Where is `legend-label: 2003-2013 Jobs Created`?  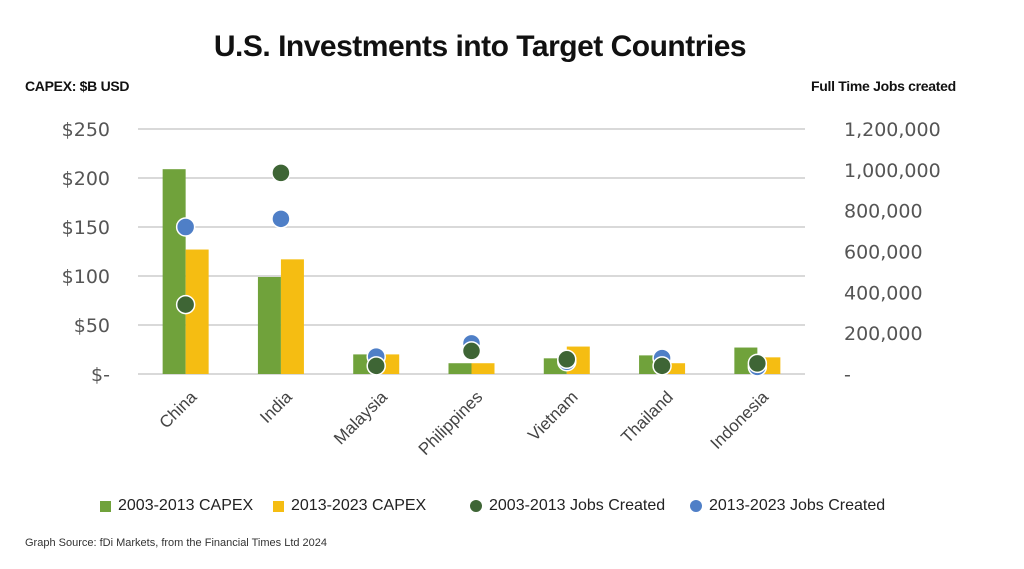
legend-label: 2003-2013 Jobs Created is located at coordinates (577, 505).